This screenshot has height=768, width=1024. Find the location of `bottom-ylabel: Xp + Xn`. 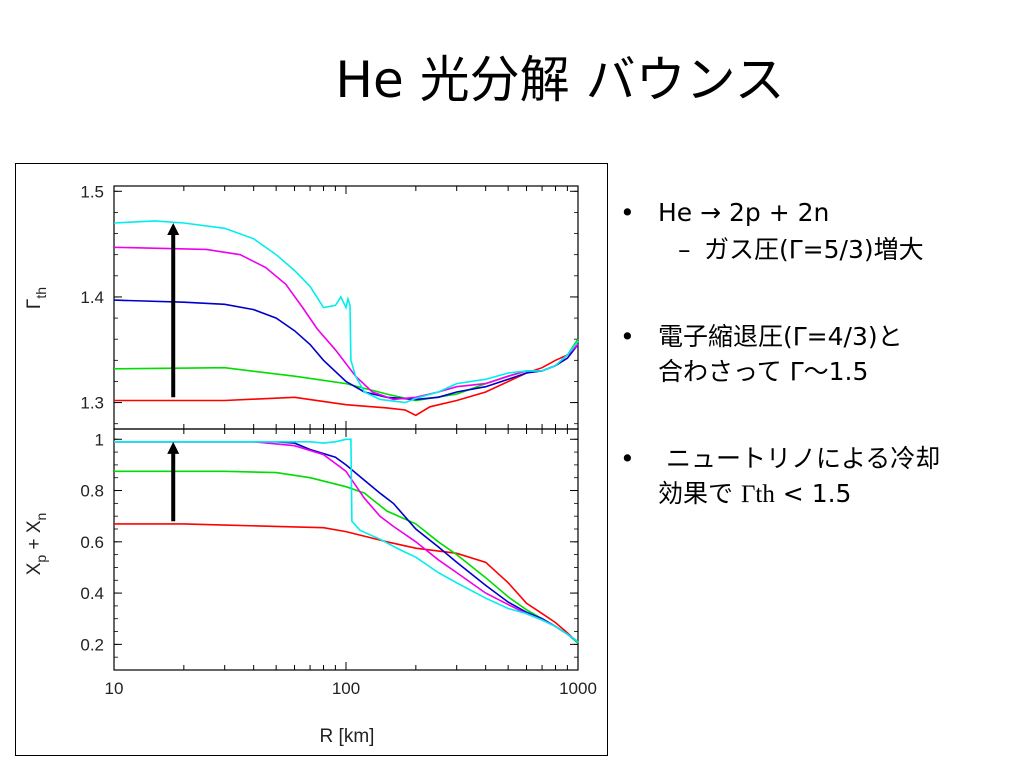

bottom-ylabel: Xp + Xn is located at coordinates (36, 544).